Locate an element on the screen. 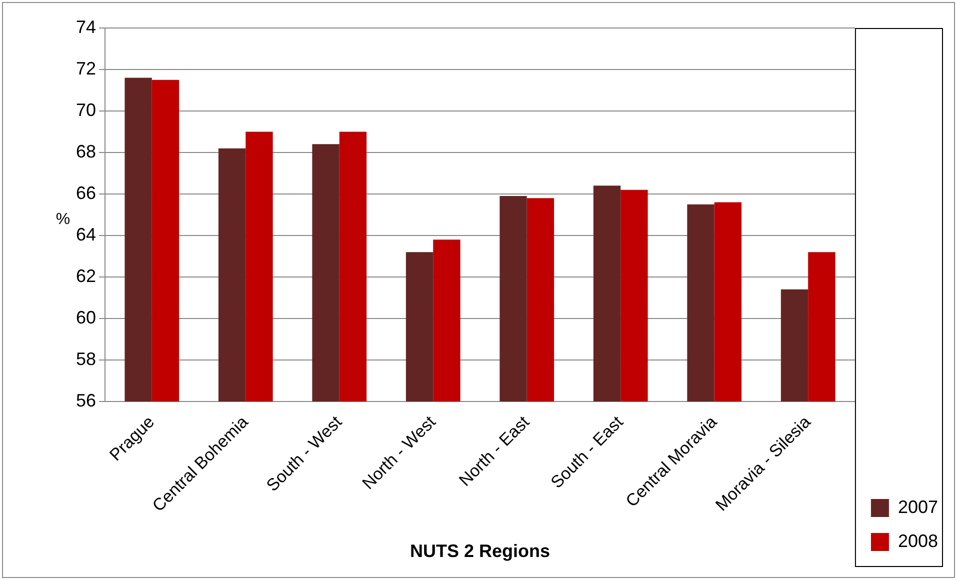  y-tick-label: 64 is located at coordinates (86, 234).